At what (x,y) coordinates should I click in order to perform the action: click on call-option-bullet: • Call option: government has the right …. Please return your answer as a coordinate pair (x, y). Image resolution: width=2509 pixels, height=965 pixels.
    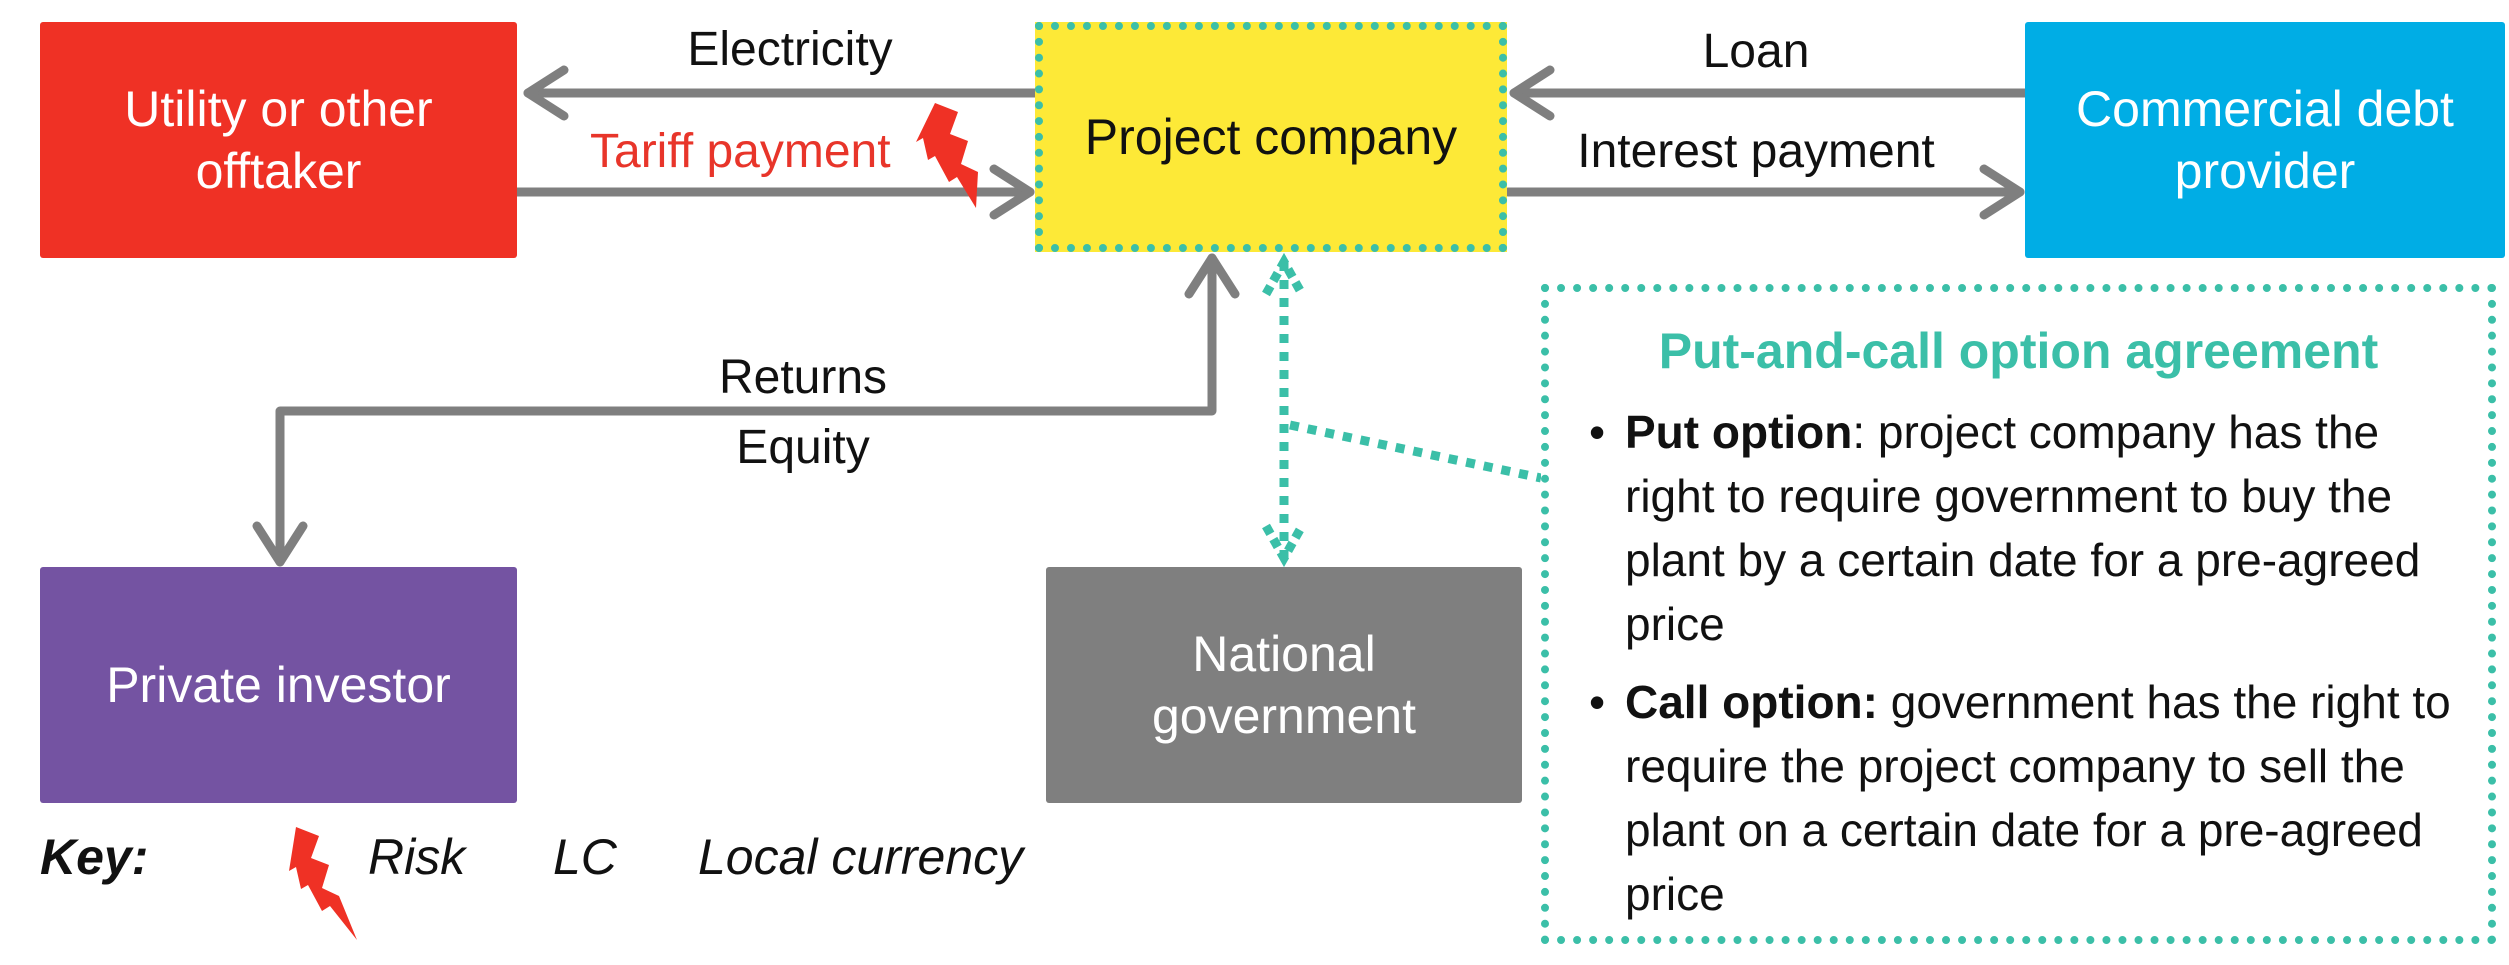
    Looking at the image, I should click on (2029, 800).